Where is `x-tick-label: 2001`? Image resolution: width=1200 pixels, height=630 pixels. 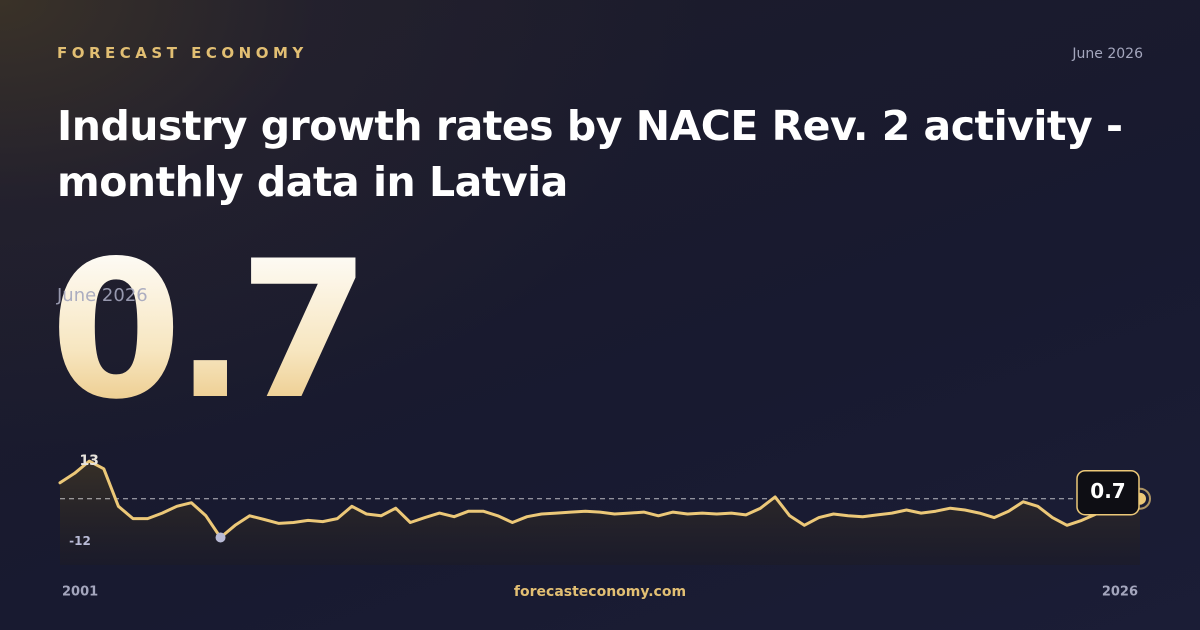 x-tick-label: 2001 is located at coordinates (80, 592).